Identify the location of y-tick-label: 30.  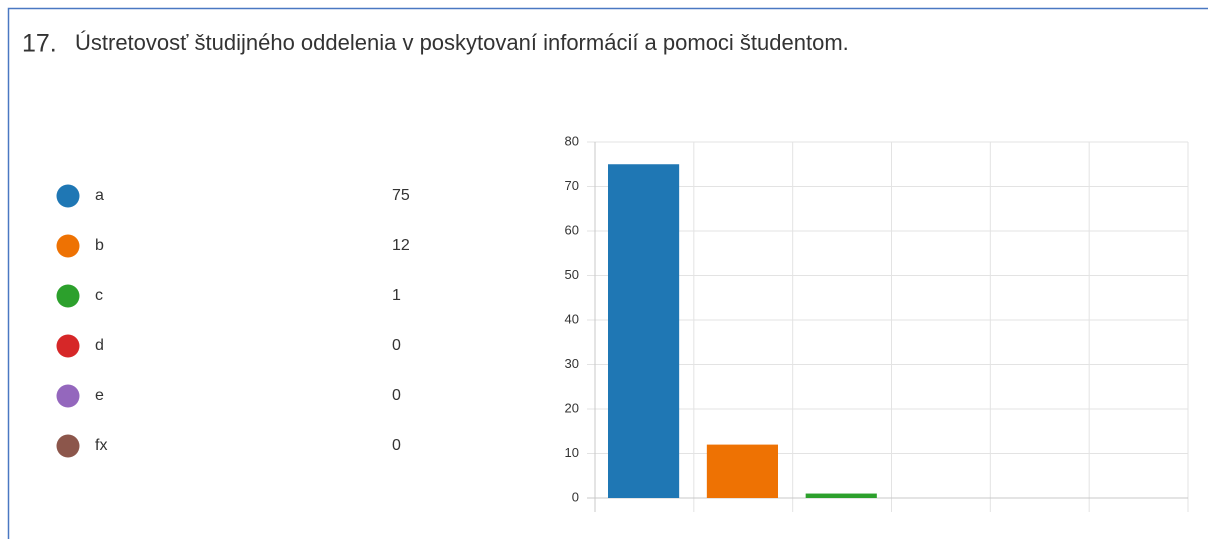
(572, 363).